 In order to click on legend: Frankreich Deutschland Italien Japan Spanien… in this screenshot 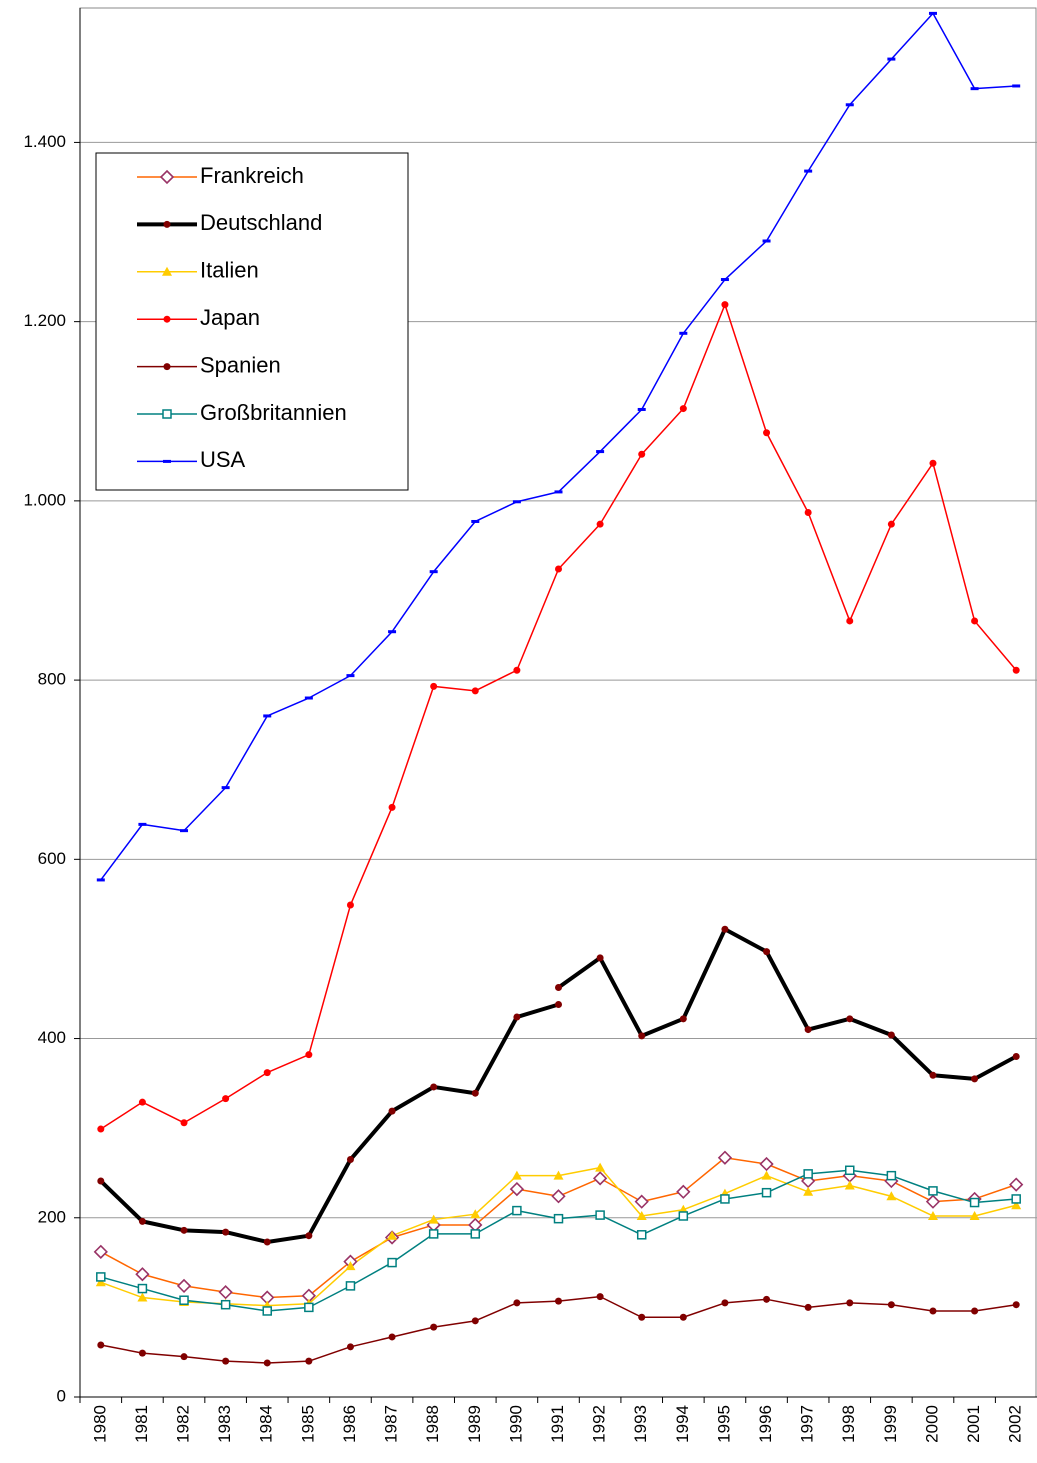, I will do `click(252, 321)`.